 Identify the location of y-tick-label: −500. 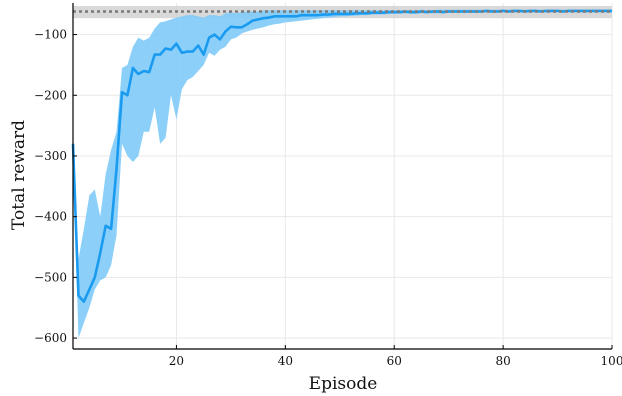
(50, 277).